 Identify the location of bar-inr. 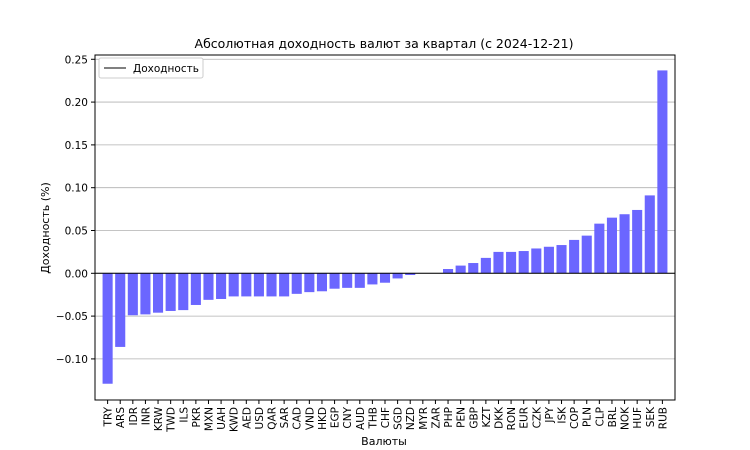
(145, 294).